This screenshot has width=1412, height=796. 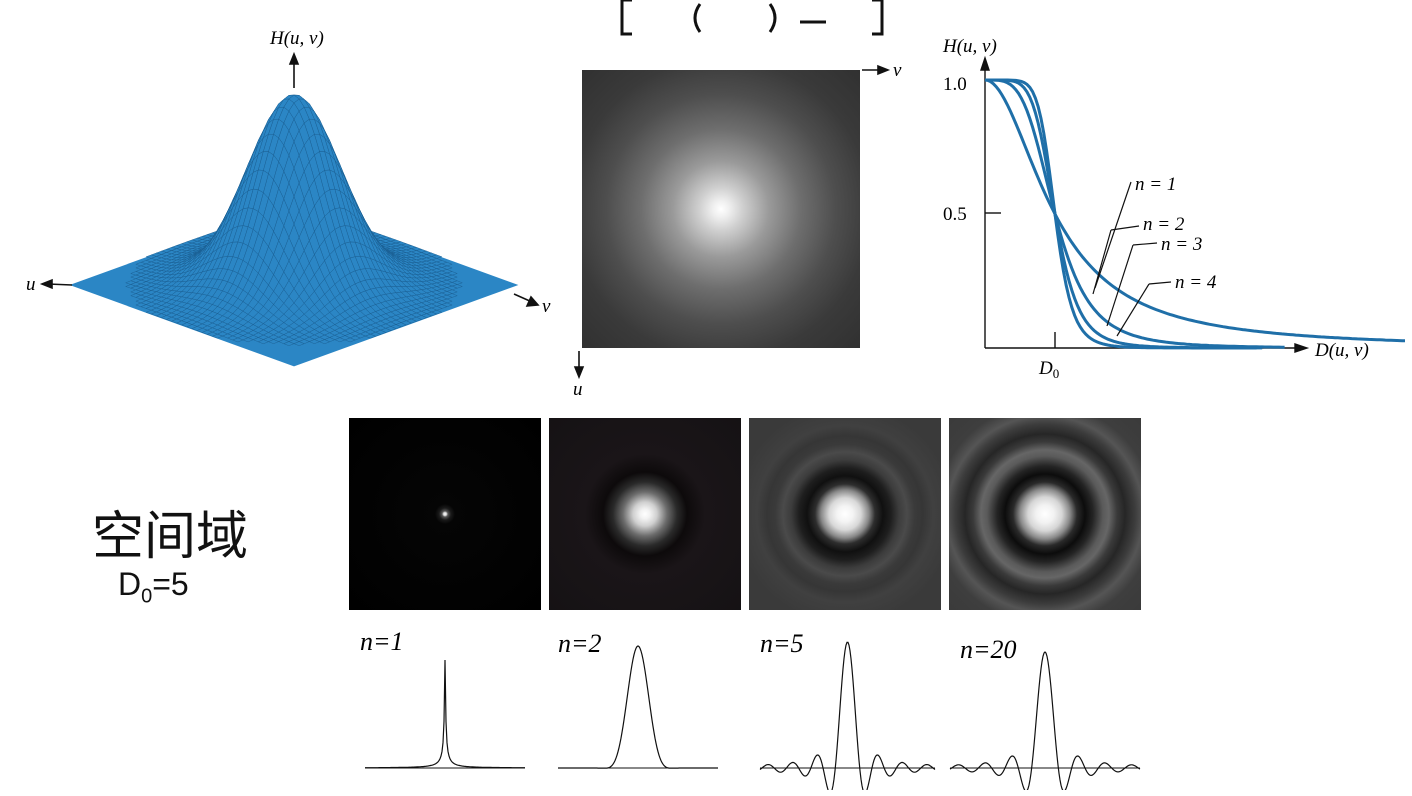 I want to click on u-axis-arrowhead, so click(x=46, y=284).